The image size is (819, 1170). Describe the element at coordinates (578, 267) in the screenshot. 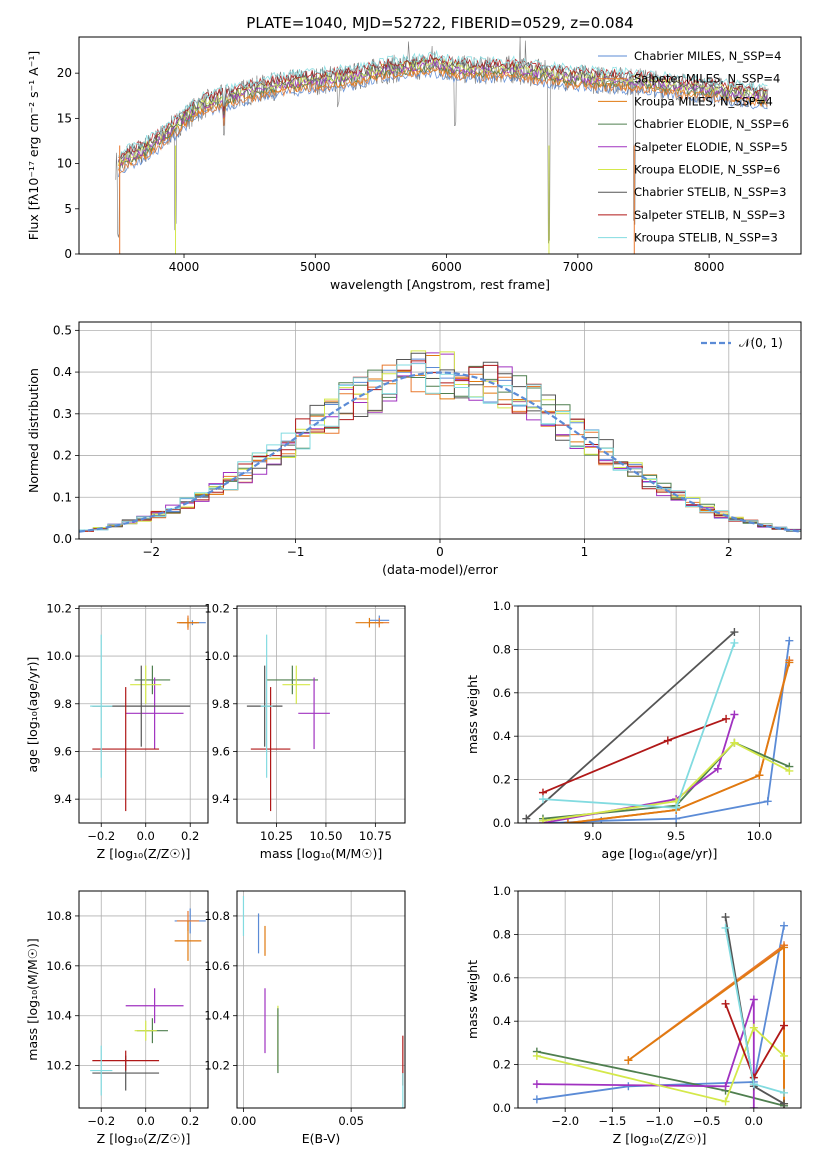

I see `x-tick-label: 7000` at that location.